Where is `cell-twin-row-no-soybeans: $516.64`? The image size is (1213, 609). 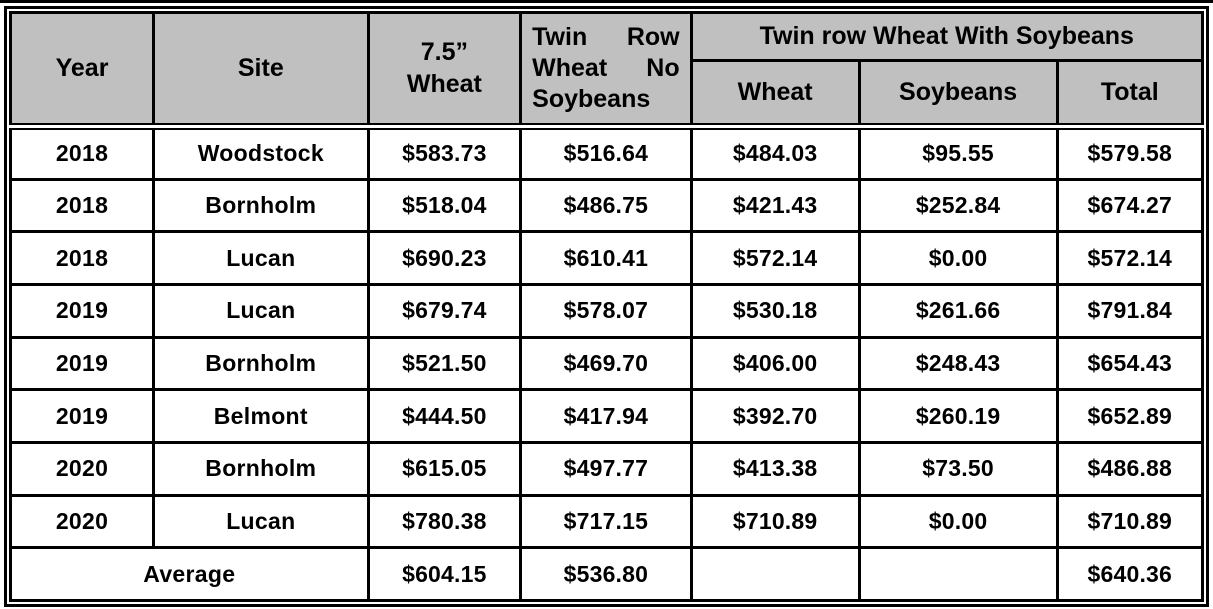
cell-twin-row-no-soybeans: $516.64 is located at coordinates (606, 153).